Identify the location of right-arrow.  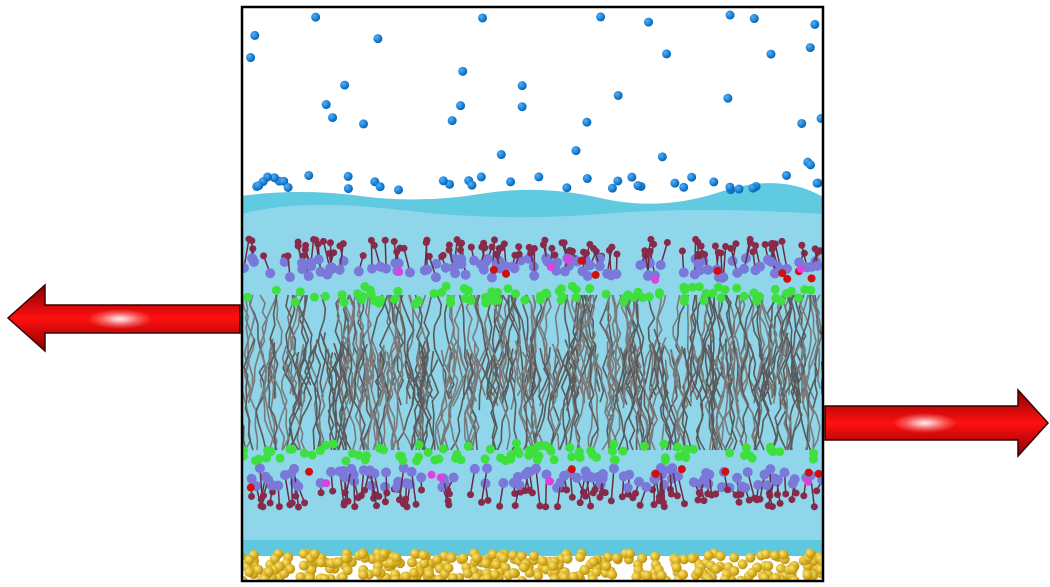
(937, 423).